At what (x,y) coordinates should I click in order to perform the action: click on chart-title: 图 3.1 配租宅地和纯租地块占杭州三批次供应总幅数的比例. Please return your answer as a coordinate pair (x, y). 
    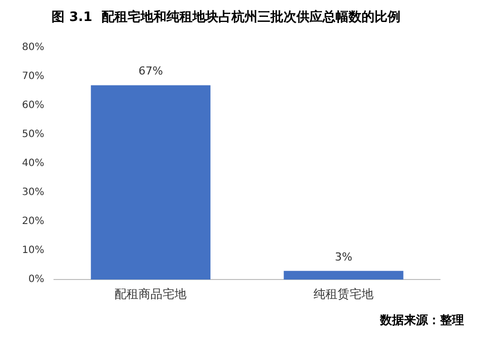
    Looking at the image, I should click on (226, 17).